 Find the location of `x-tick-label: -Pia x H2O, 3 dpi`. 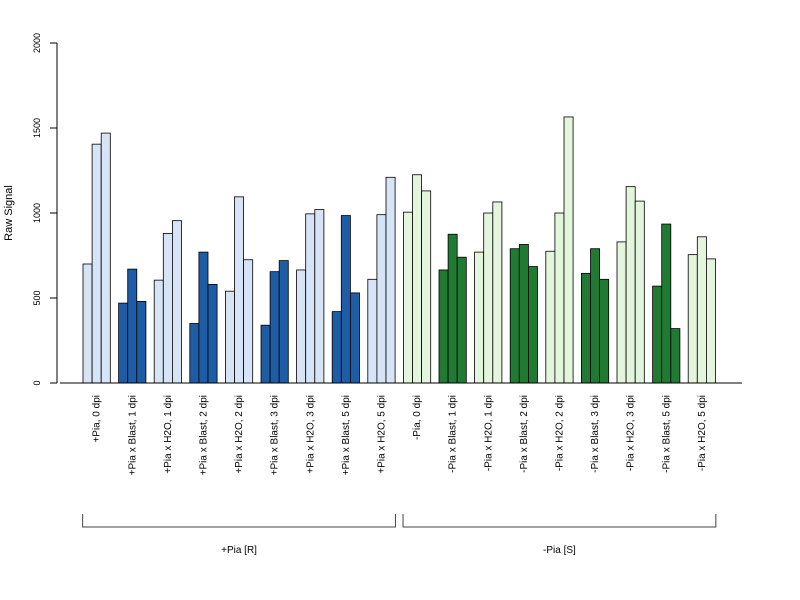

x-tick-label: -Pia x H2O, 3 dpi is located at coordinates (631, 433).